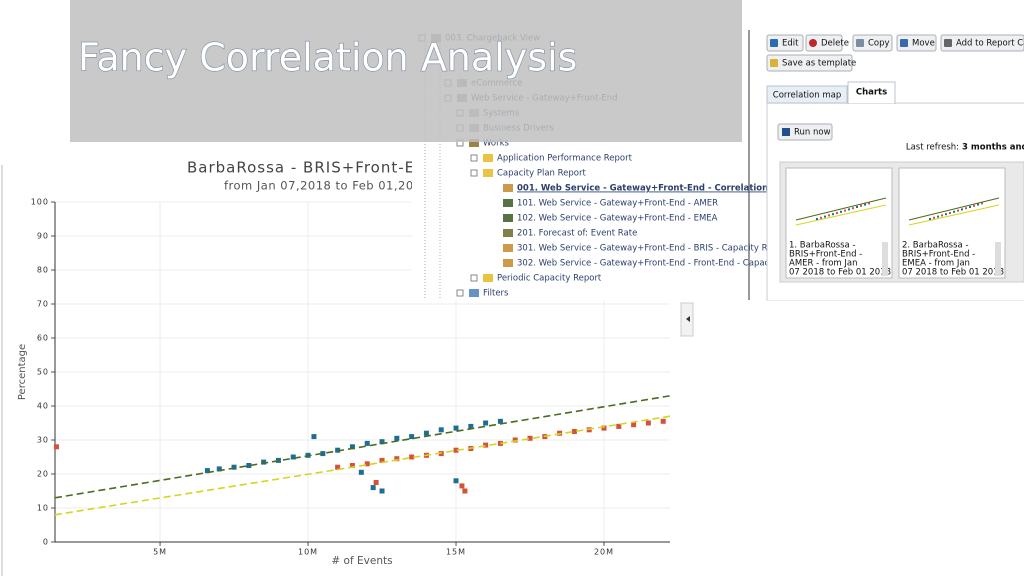 This screenshot has width=1024, height=576. I want to click on thumb-caption: 07 2018 to Feb 01 2018, so click(953, 273).